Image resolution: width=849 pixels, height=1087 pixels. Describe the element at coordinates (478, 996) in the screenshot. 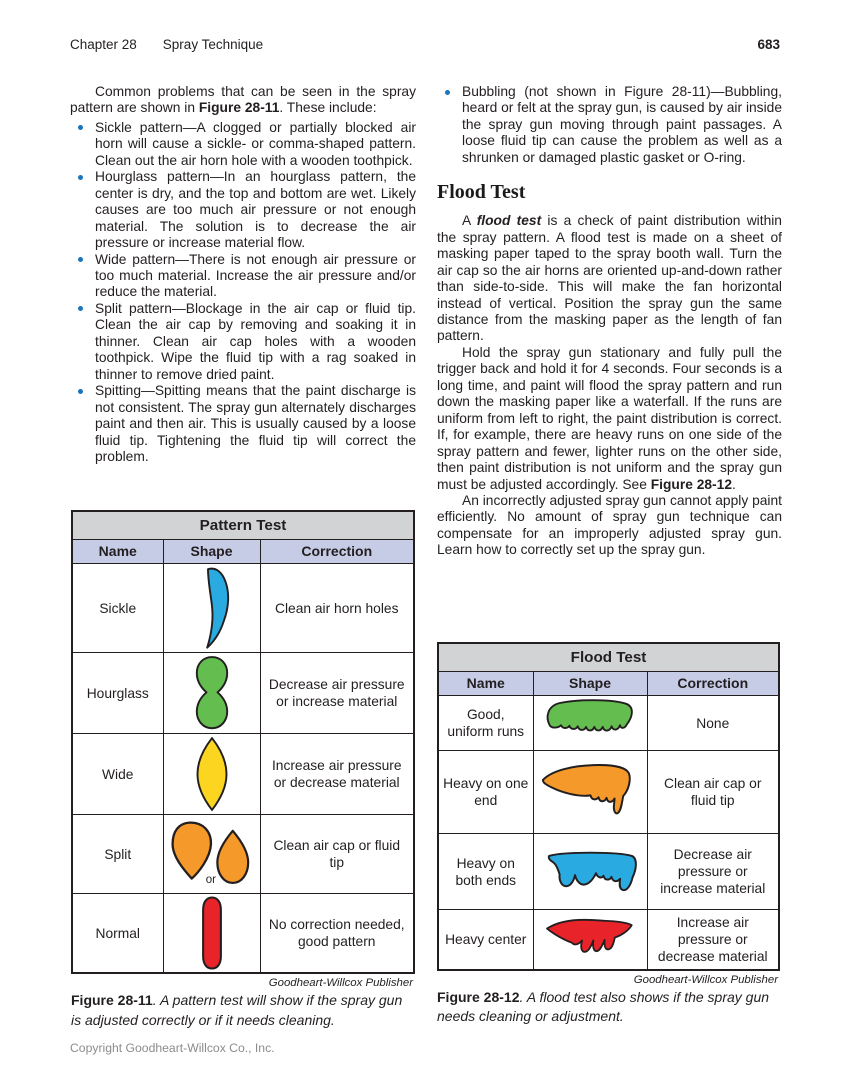

I see `caption-label: Figure 28-12` at that location.